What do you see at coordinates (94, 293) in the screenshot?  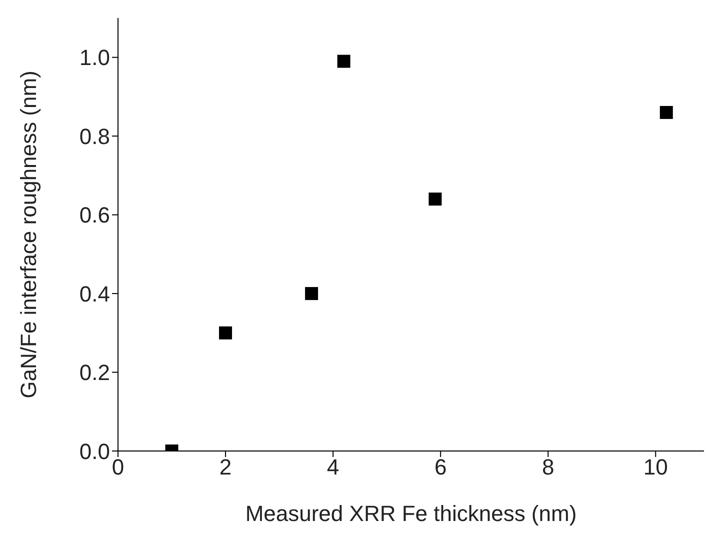 I see `y-tick-label: 0.4` at bounding box center [94, 293].